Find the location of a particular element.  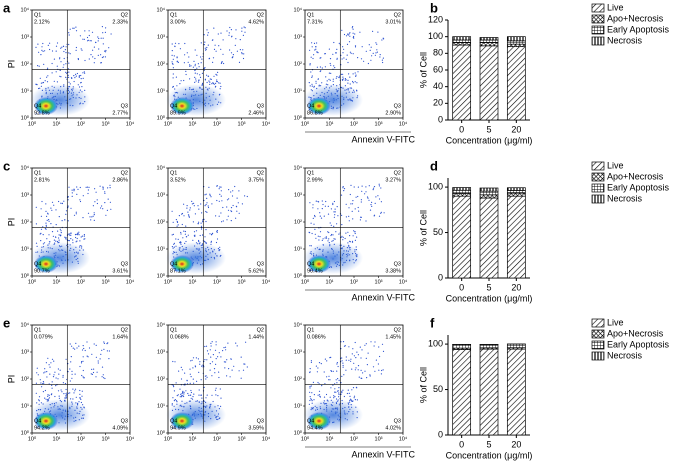

legend-swatch is located at coordinates (598, 41).